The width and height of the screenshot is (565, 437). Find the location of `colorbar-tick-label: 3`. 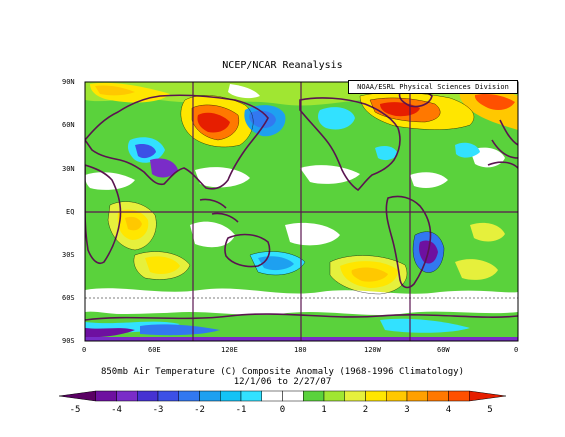

colorbar-tick-label: 3 is located at coordinates (406, 410).